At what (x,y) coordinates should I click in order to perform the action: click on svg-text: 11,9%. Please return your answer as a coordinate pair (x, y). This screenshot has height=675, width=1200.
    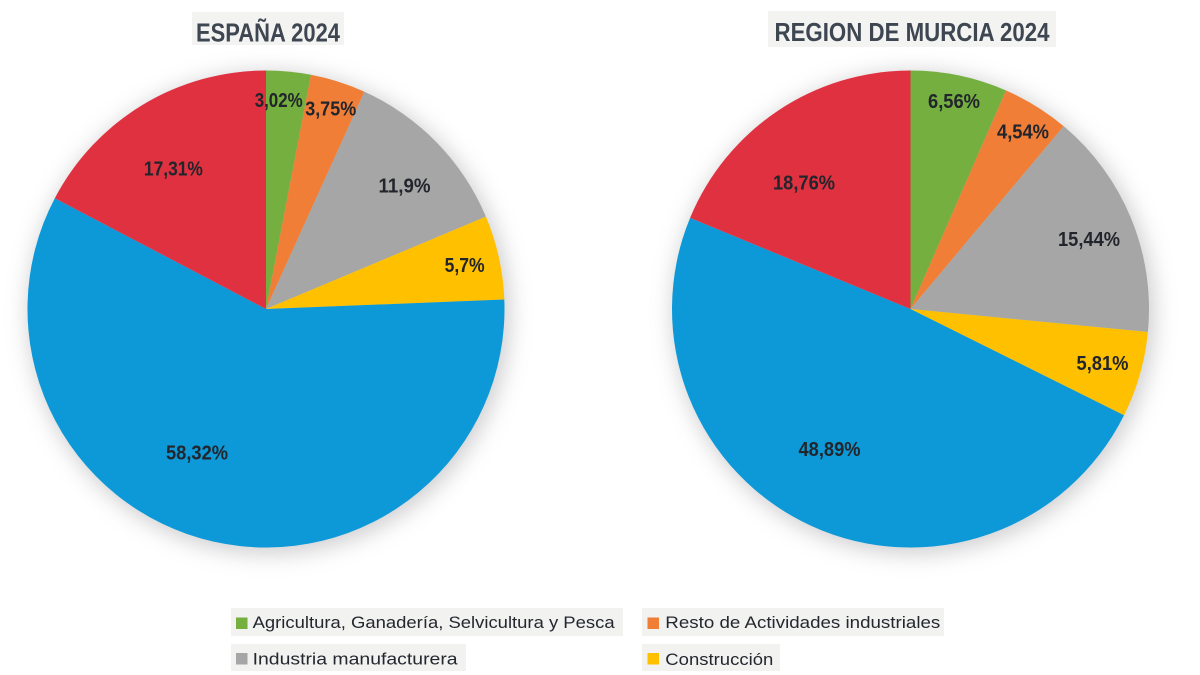
    Looking at the image, I should click on (405, 187).